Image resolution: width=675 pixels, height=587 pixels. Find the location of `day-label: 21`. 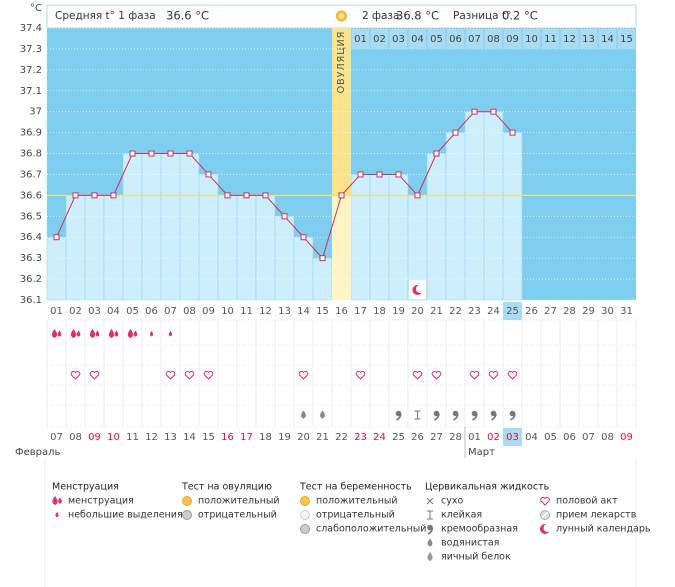

day-label: 21 is located at coordinates (436, 311).